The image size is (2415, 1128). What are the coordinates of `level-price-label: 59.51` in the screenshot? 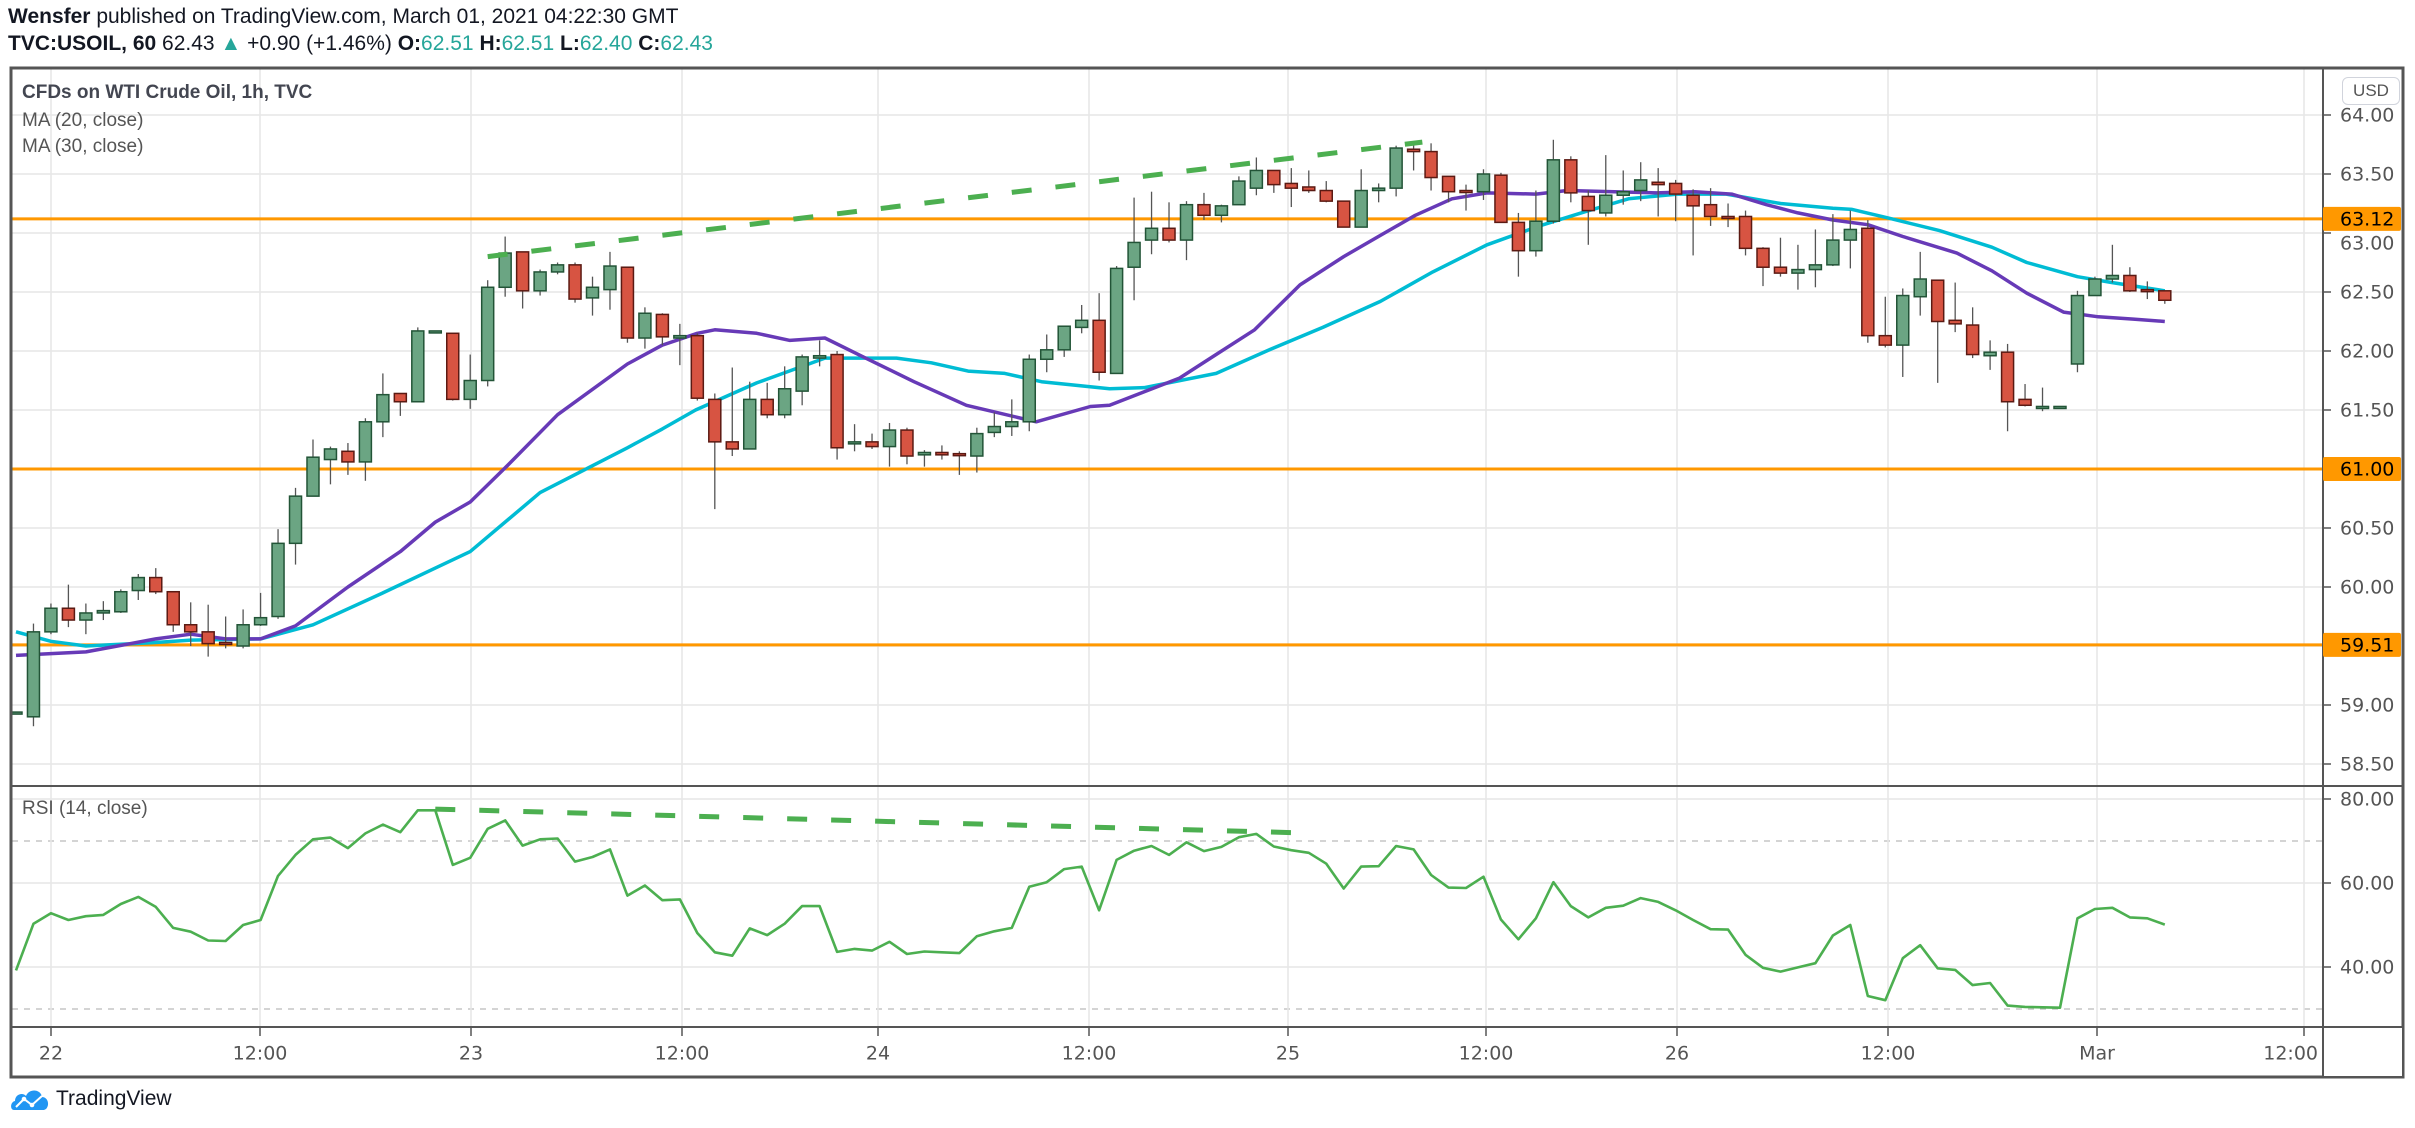 It's located at (2367, 645).